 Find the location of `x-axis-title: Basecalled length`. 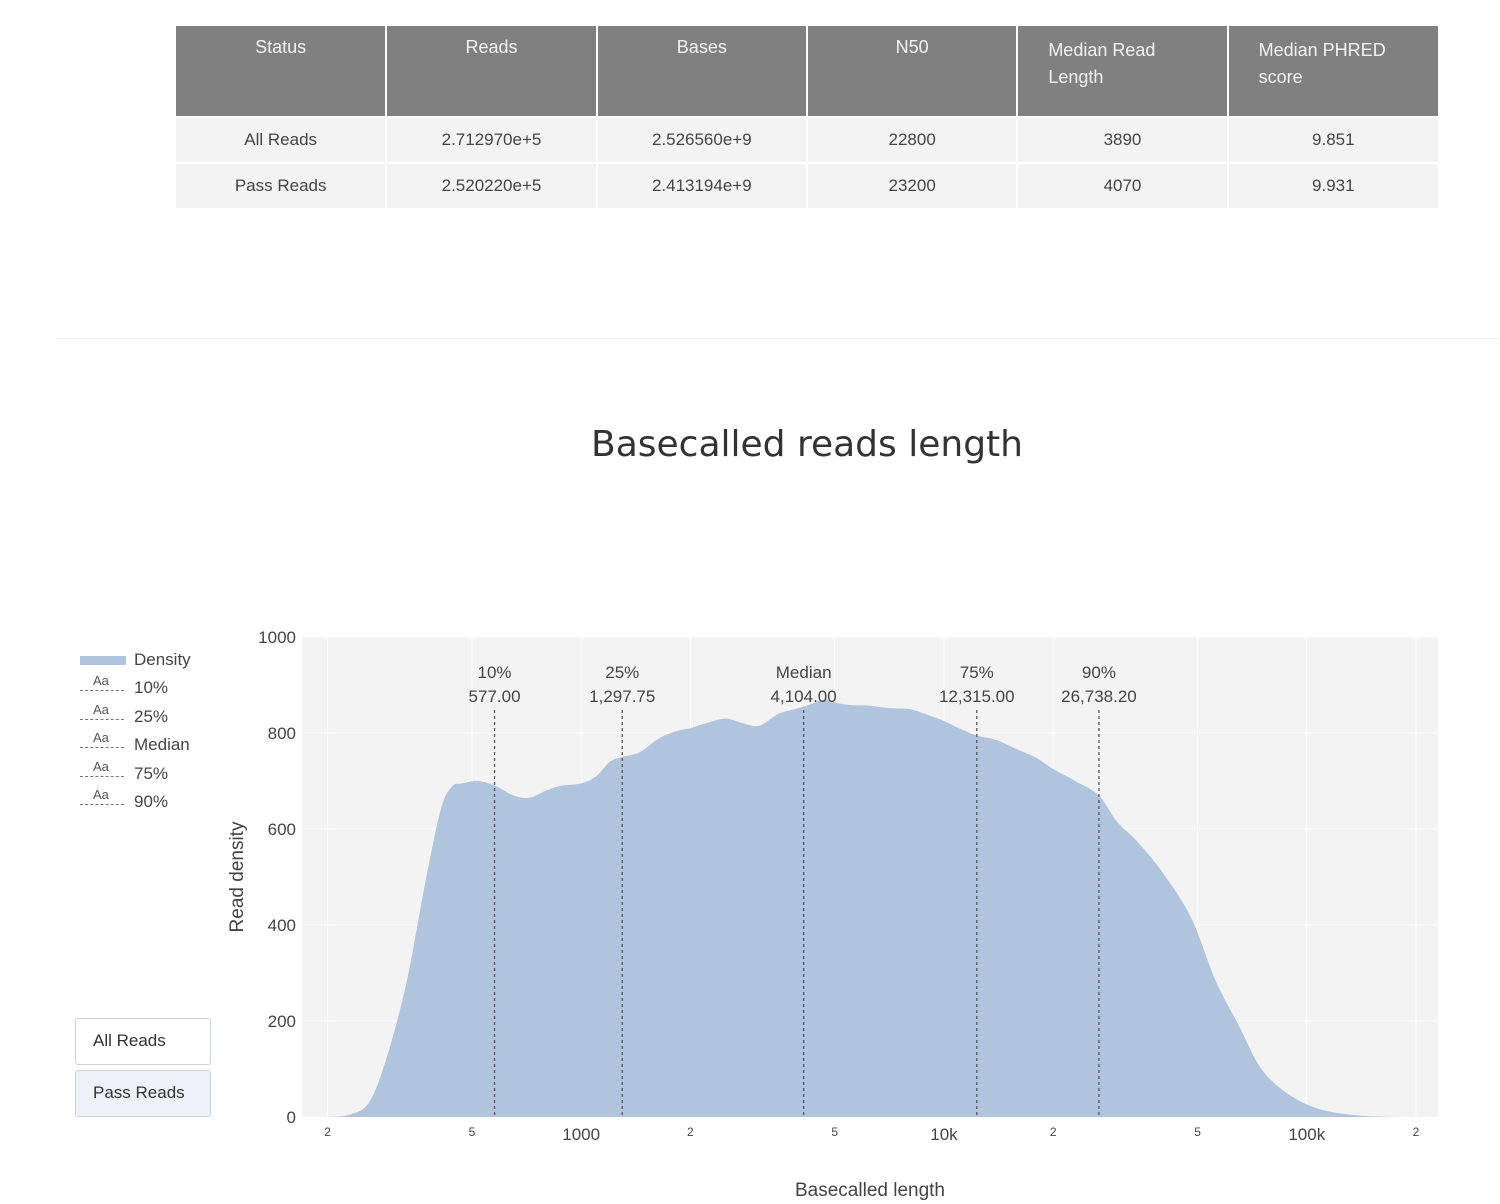

x-axis-title: Basecalled length is located at coordinates (870, 1190).